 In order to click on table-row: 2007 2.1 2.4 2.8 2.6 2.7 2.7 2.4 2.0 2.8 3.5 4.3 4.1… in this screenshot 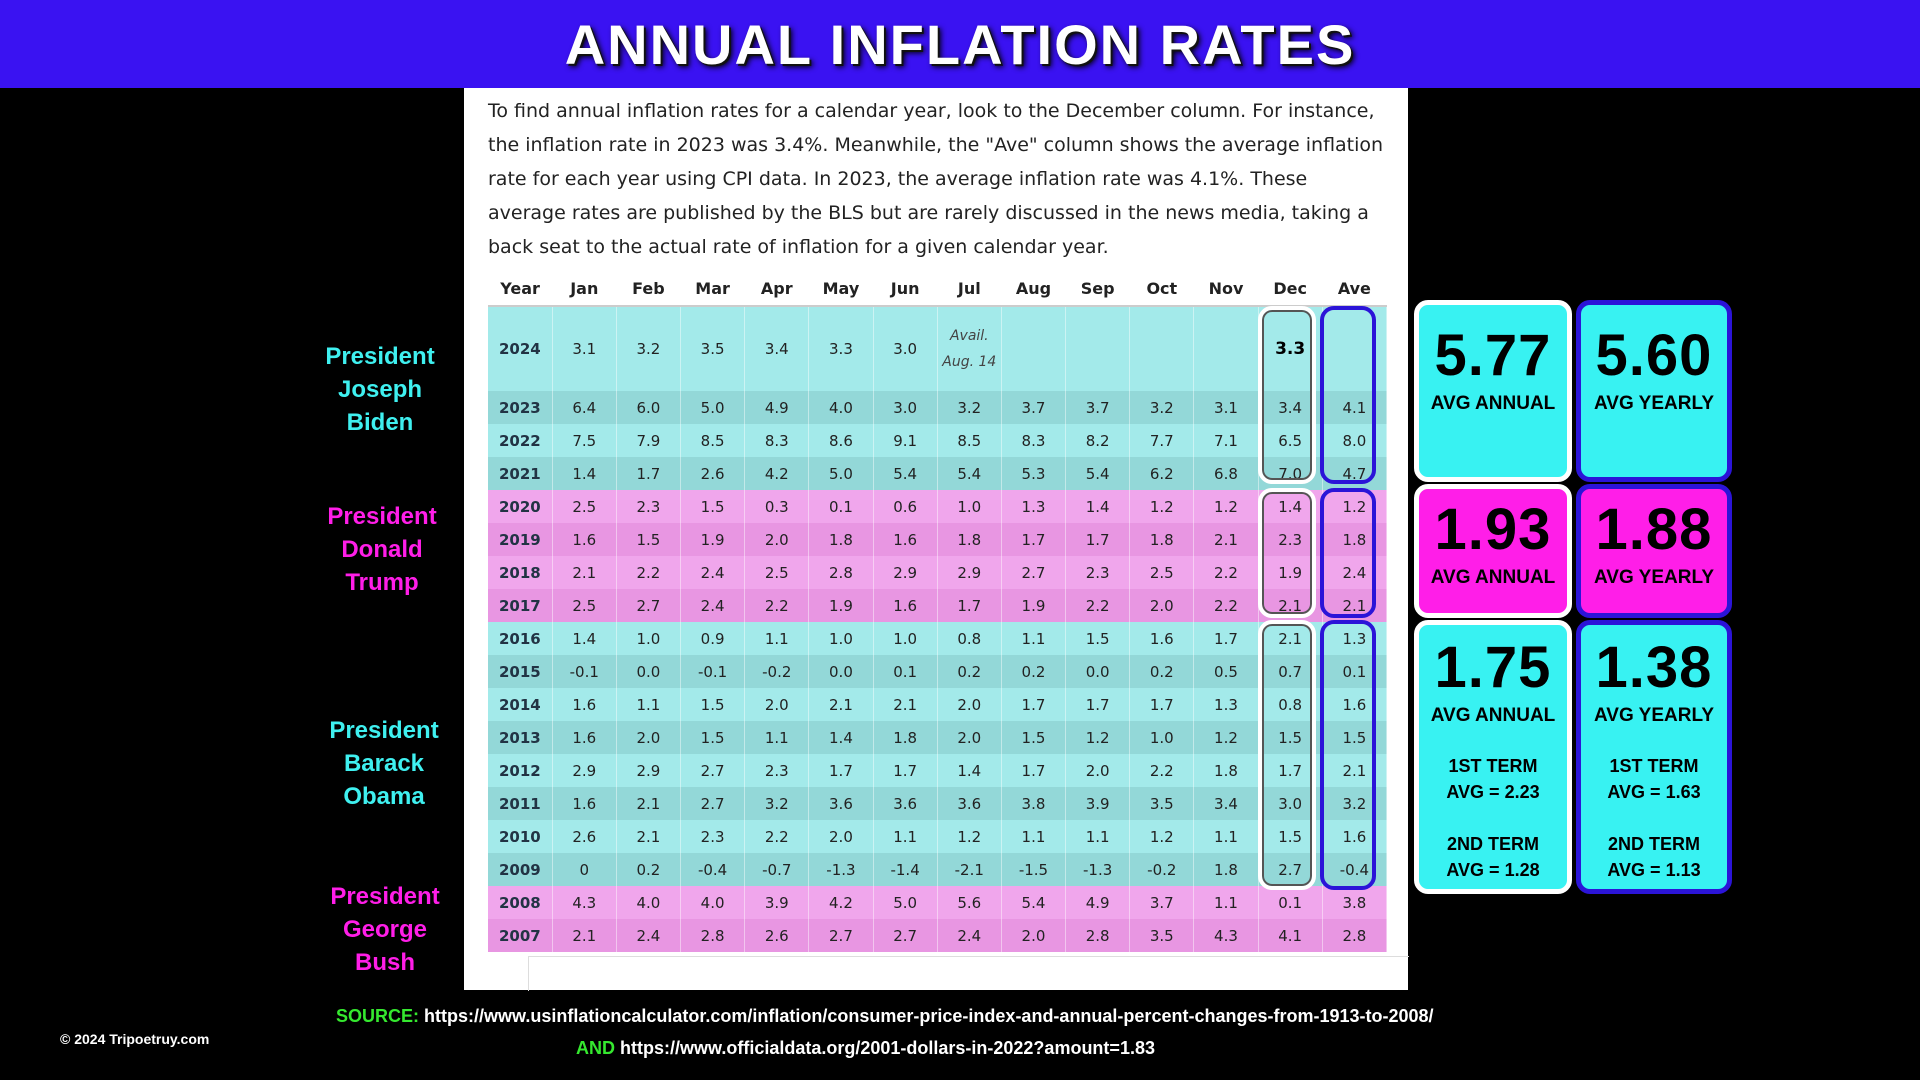, I will do `click(938, 935)`.